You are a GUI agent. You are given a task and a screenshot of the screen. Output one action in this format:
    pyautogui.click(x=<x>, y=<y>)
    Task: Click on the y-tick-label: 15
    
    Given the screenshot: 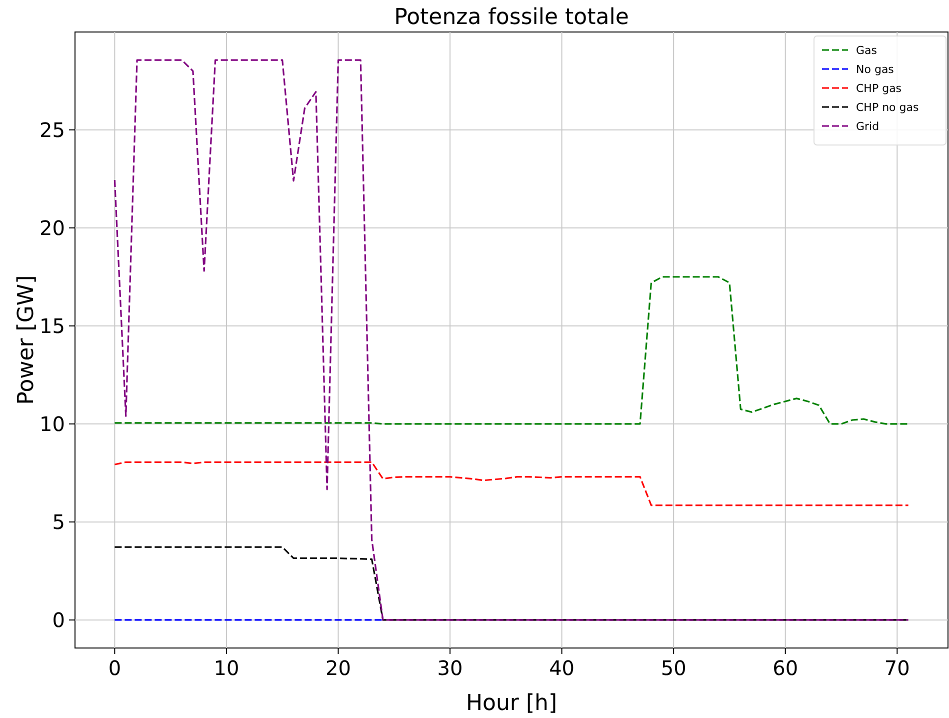 What is the action you would take?
    pyautogui.click(x=52, y=326)
    